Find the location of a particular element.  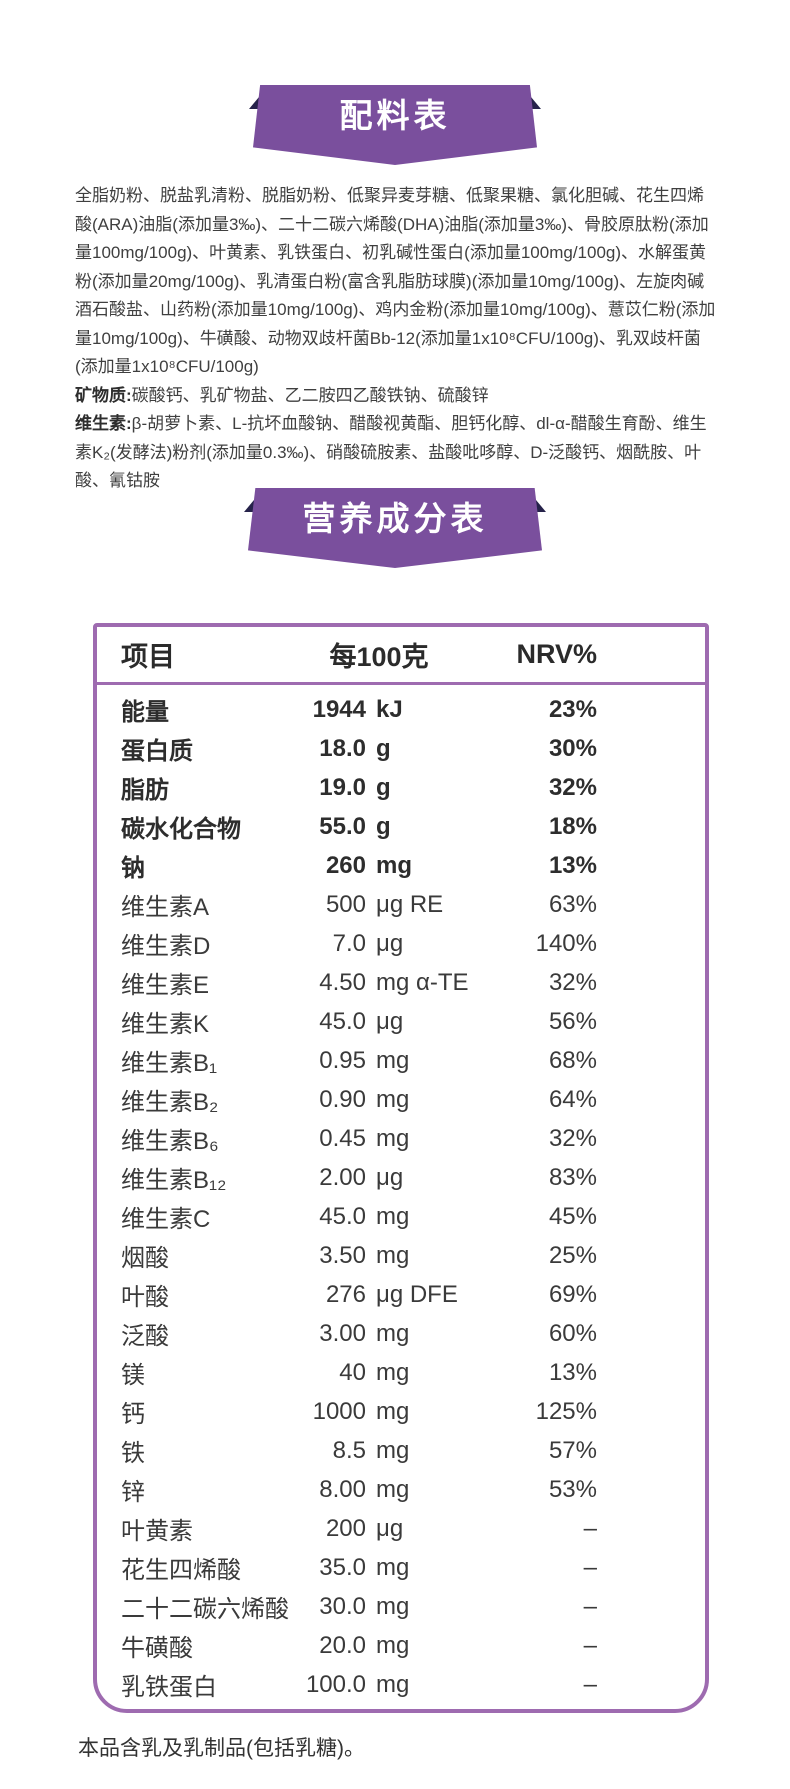

row-value: 3.00 is located at coordinates (342, 1333).